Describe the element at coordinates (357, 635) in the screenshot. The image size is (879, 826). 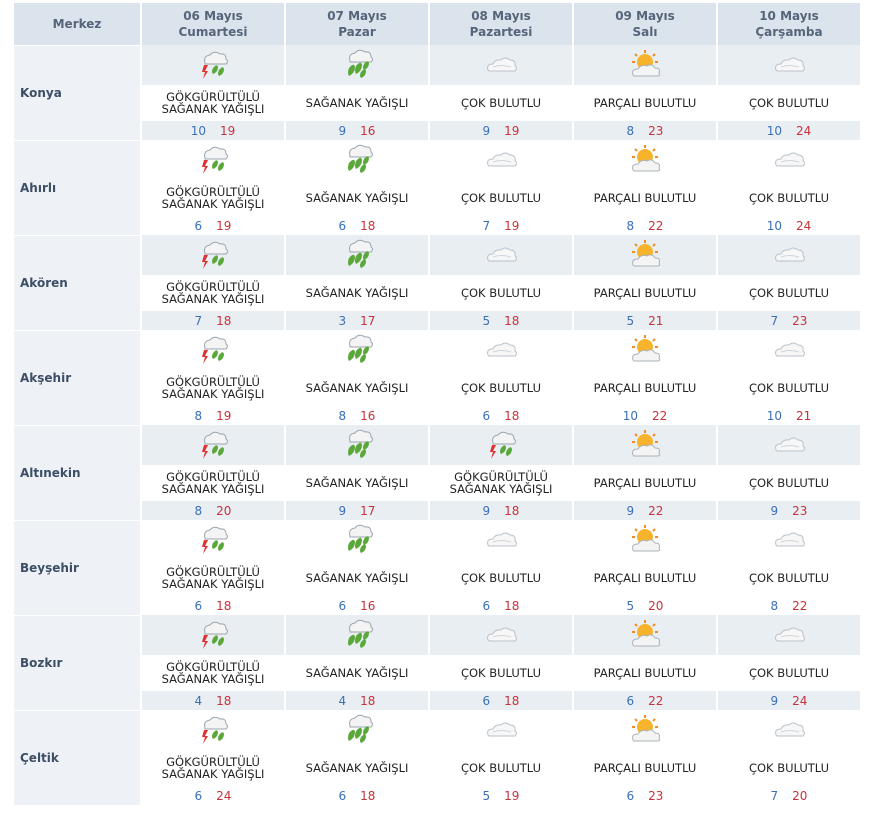
I see `showers-icon` at that location.